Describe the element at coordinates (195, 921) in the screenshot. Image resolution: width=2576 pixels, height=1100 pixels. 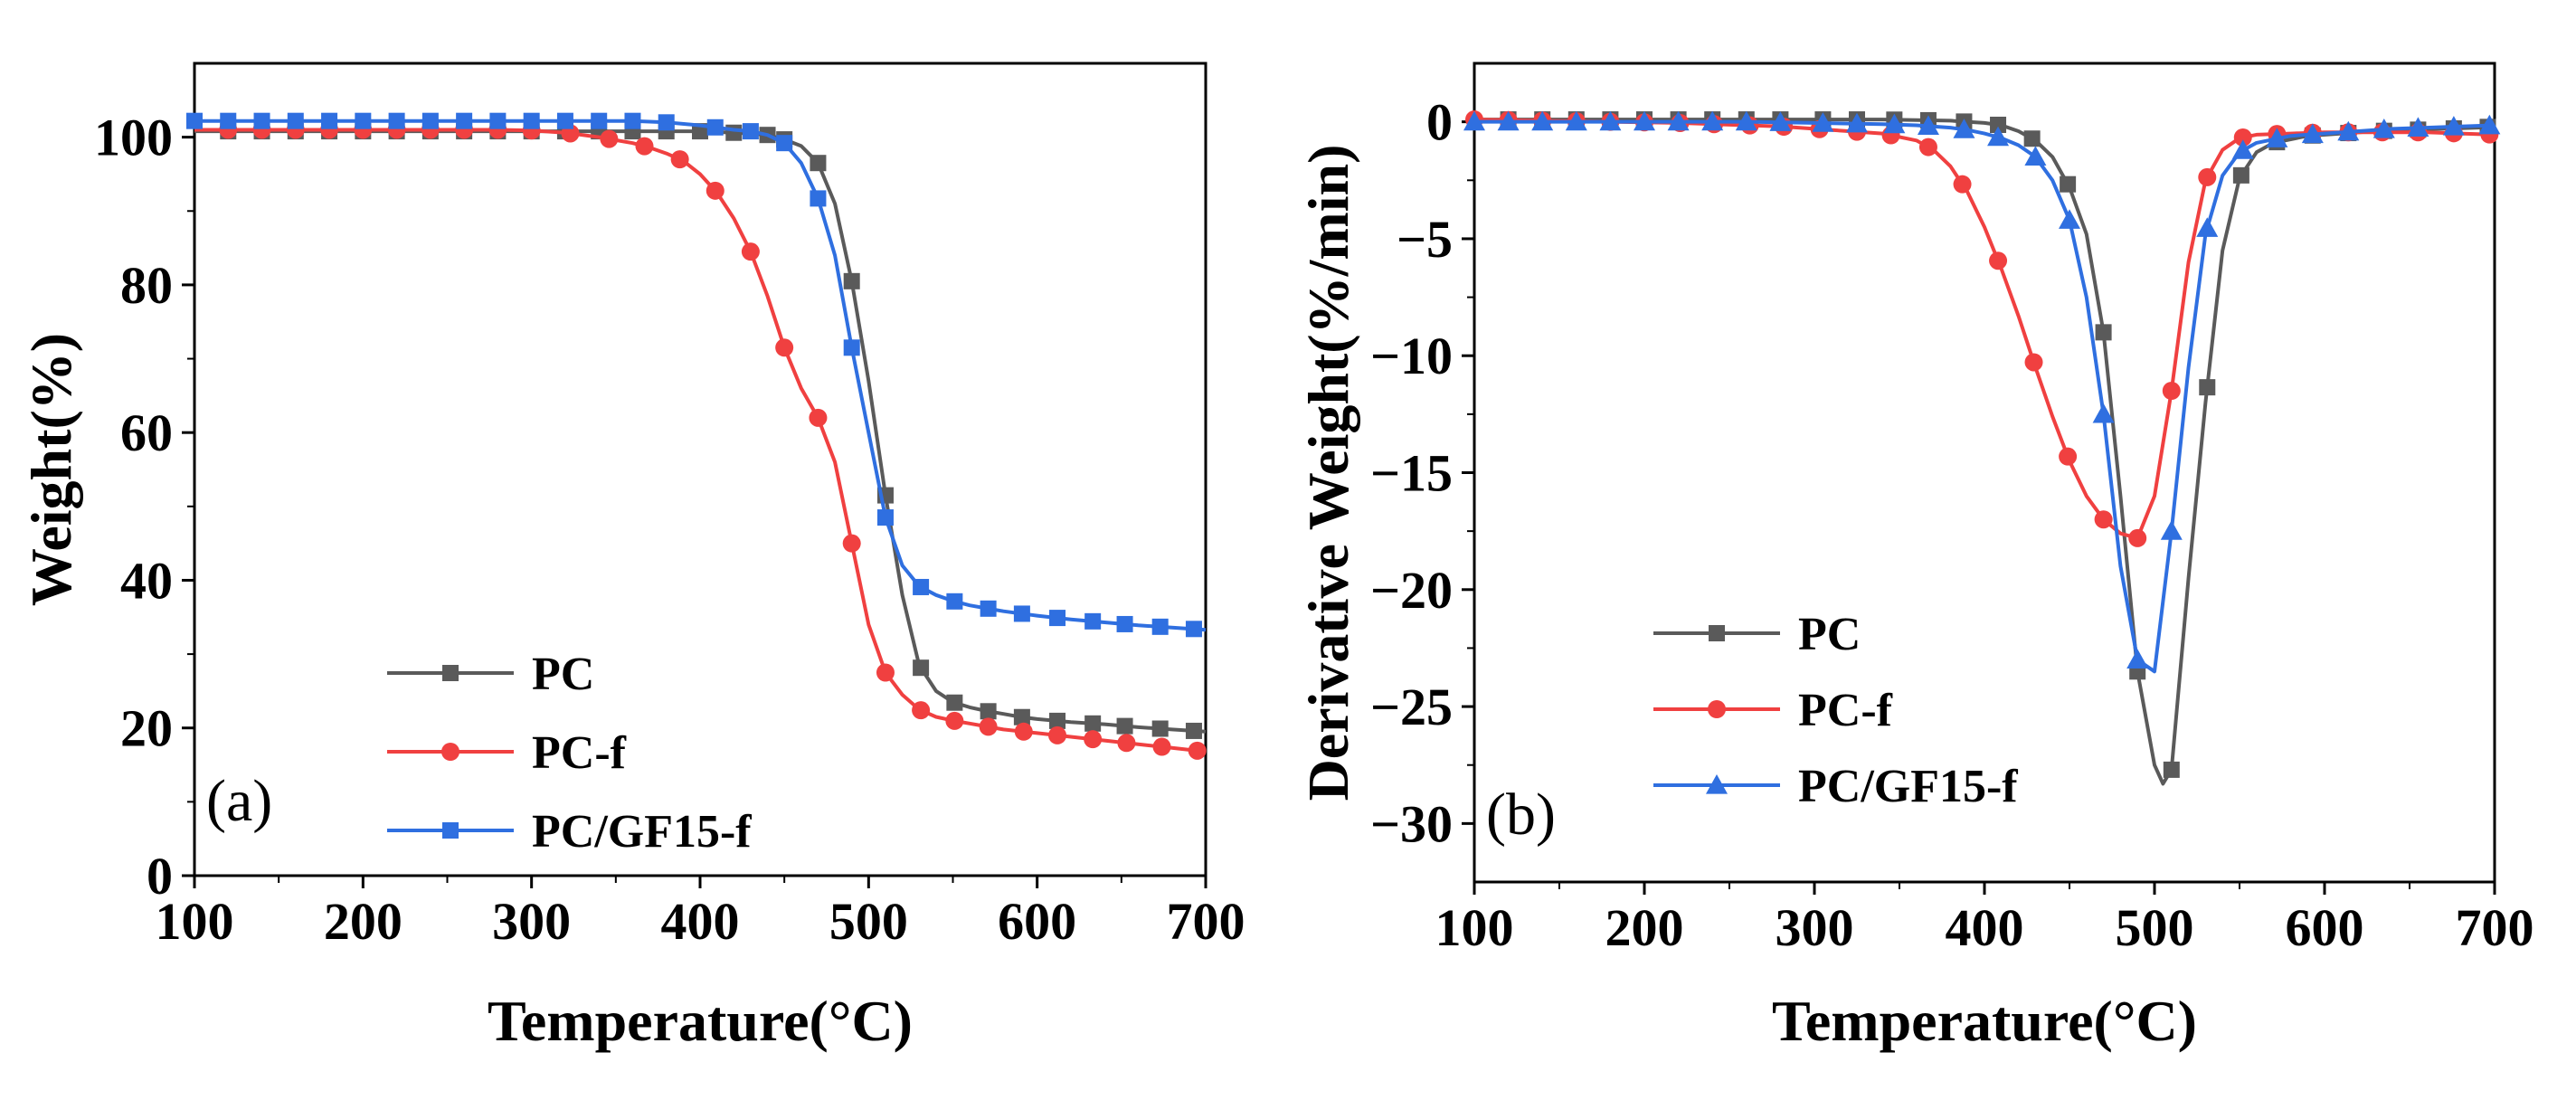
I see `x-tick-label-a: 100` at that location.